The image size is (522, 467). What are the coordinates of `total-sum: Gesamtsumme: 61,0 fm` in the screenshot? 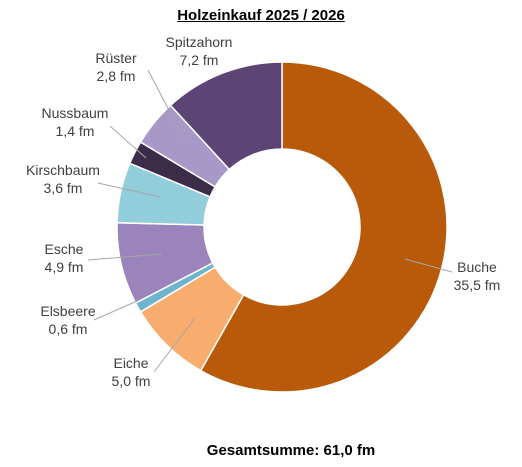 It's located at (291, 450).